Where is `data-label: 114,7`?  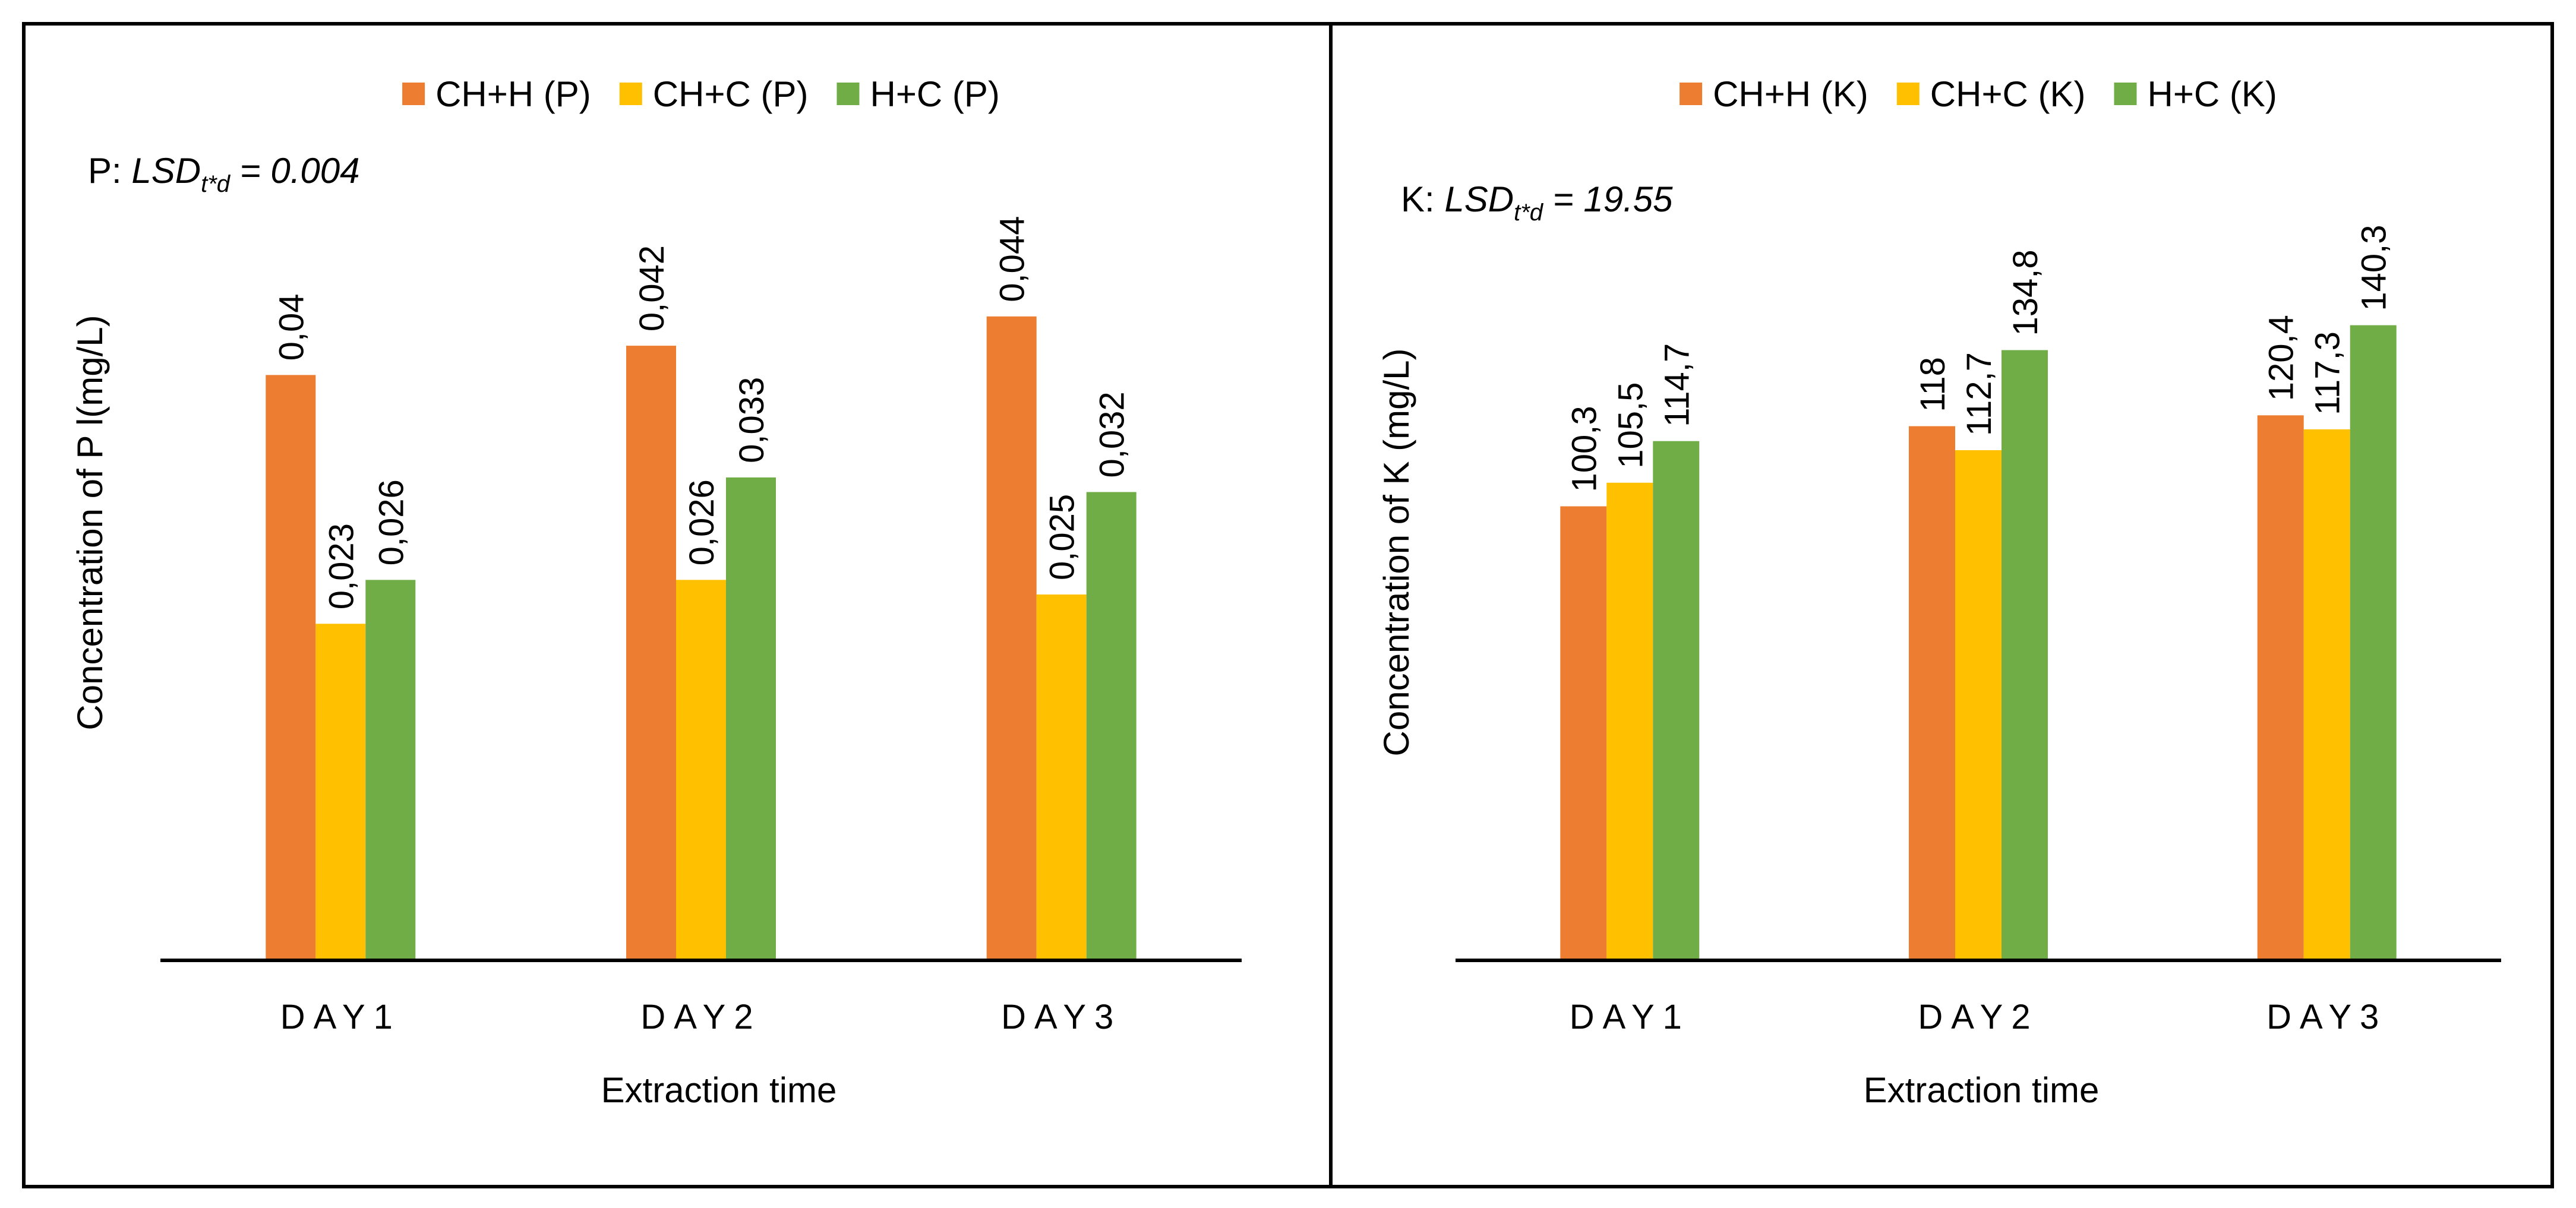
data-label: 114,7 is located at coordinates (1677, 385).